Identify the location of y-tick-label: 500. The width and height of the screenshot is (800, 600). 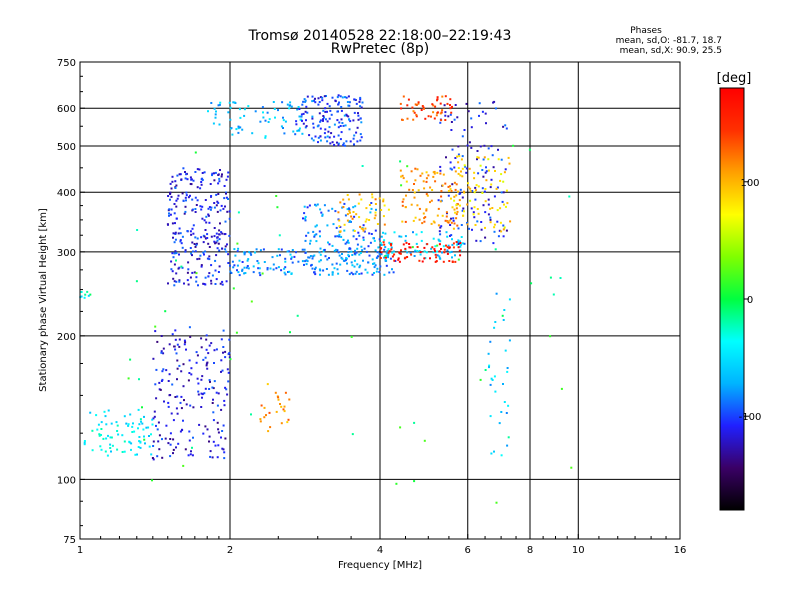
(66, 147).